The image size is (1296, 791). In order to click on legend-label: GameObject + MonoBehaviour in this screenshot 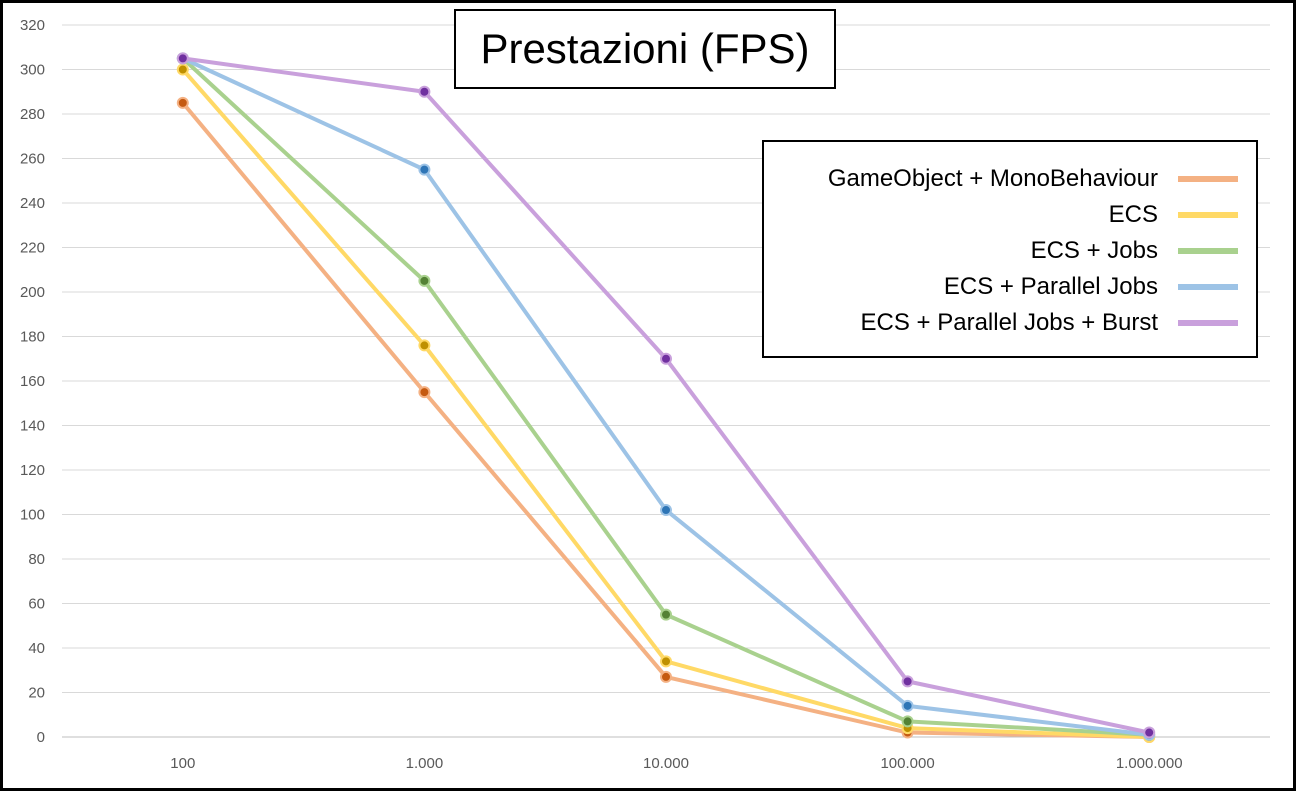, I will do `click(992, 178)`.